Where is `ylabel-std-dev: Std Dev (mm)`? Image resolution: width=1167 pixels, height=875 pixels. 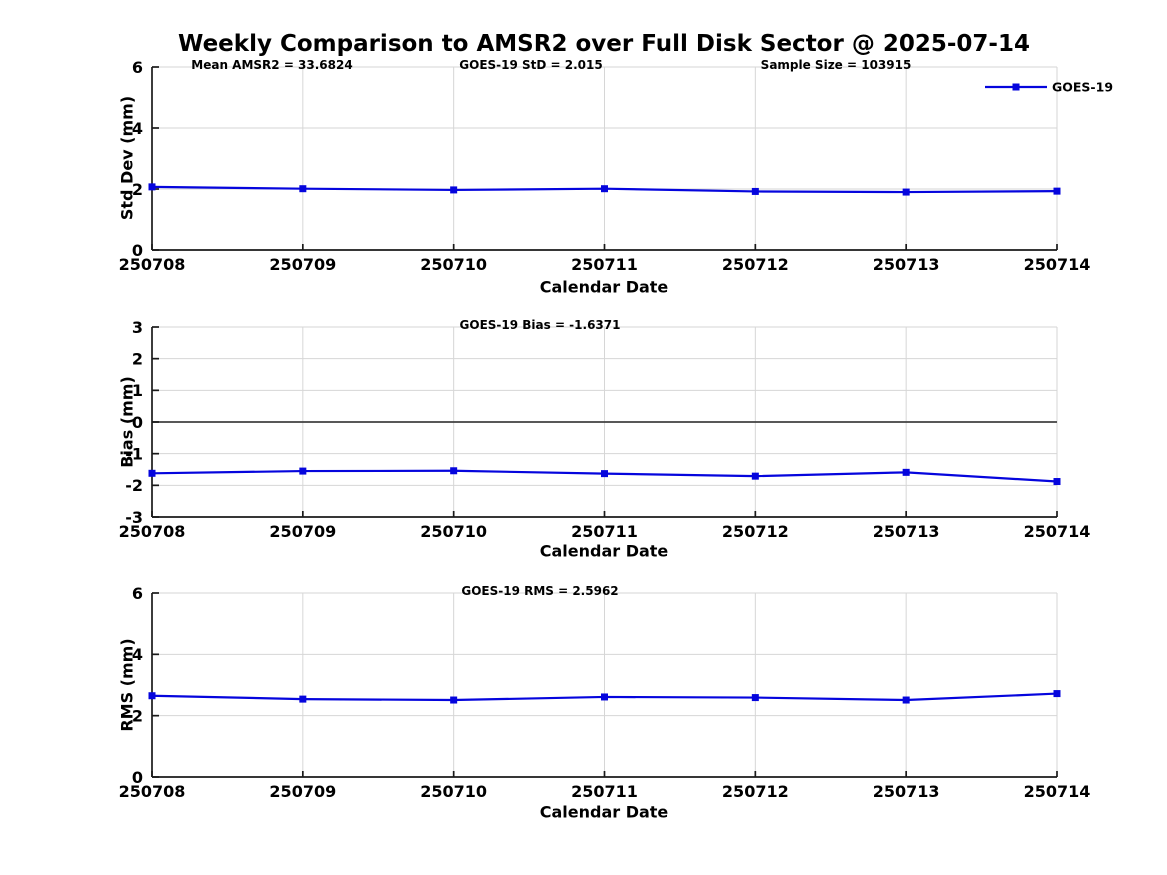
ylabel-std-dev: Std Dev (mm) is located at coordinates (127, 158).